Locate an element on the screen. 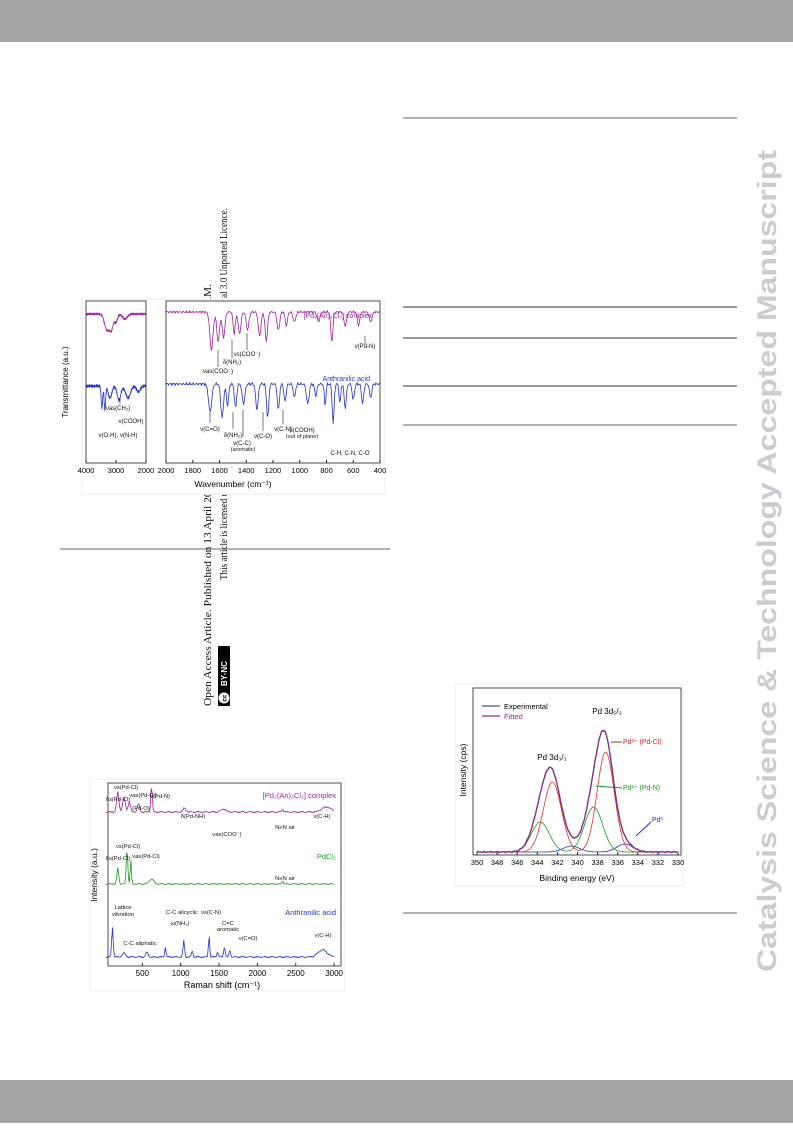  tick-label: 1200 is located at coordinates (273, 470).